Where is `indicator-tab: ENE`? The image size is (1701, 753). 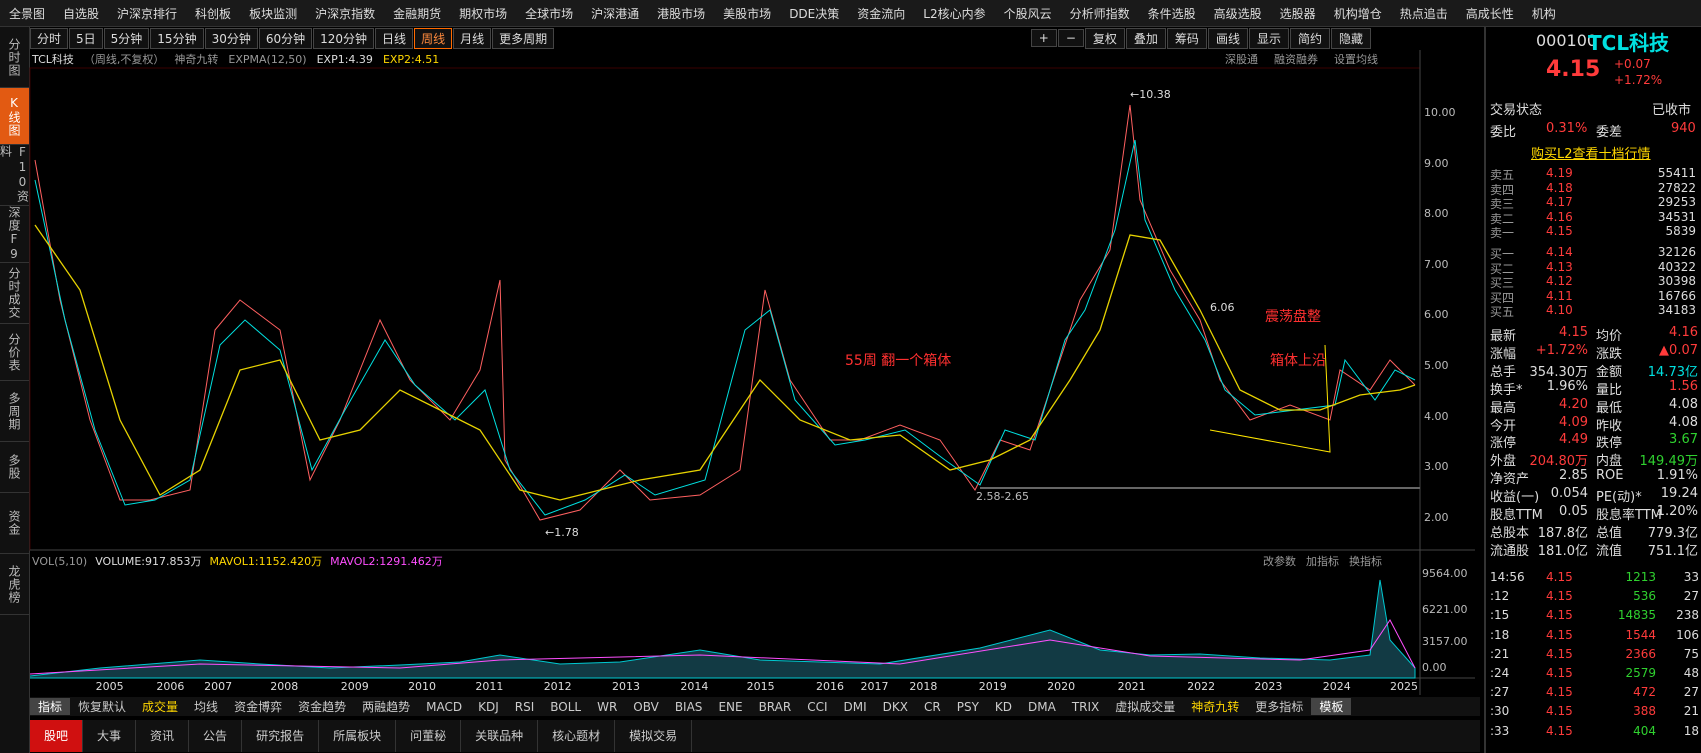
indicator-tab: ENE is located at coordinates (730, 706).